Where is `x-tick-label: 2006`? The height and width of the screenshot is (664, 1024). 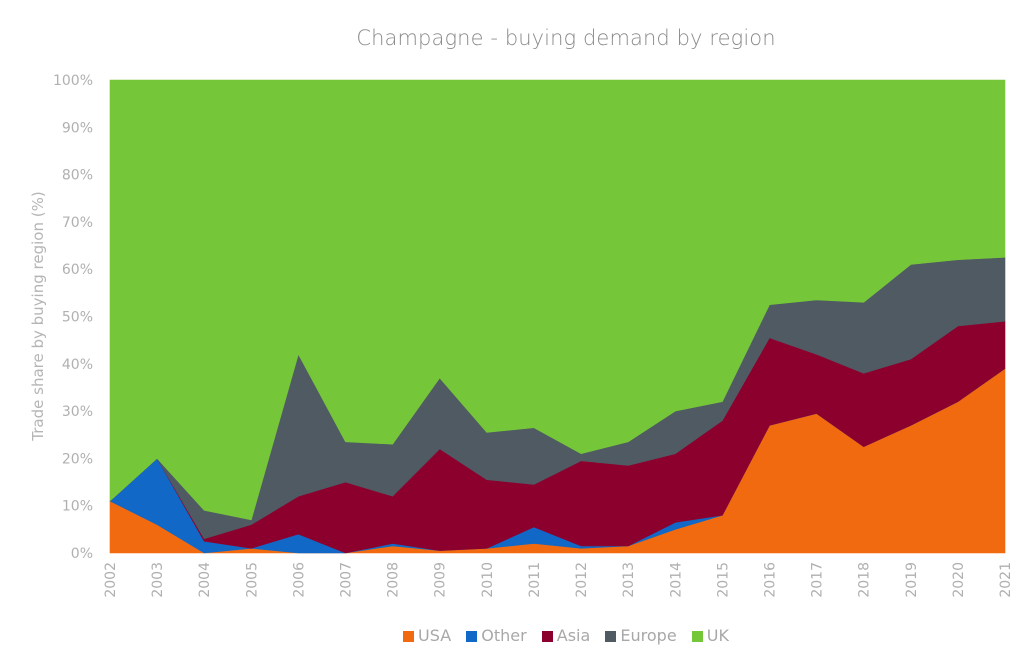 x-tick-label: 2006 is located at coordinates (299, 580).